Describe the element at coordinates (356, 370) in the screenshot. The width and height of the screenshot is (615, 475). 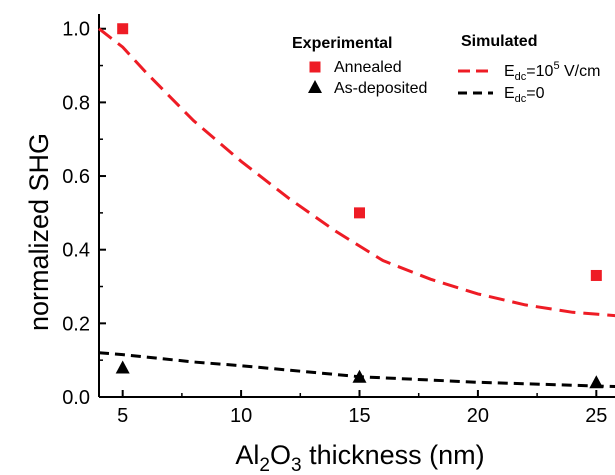
I see `simulated-edc-0-line` at that location.